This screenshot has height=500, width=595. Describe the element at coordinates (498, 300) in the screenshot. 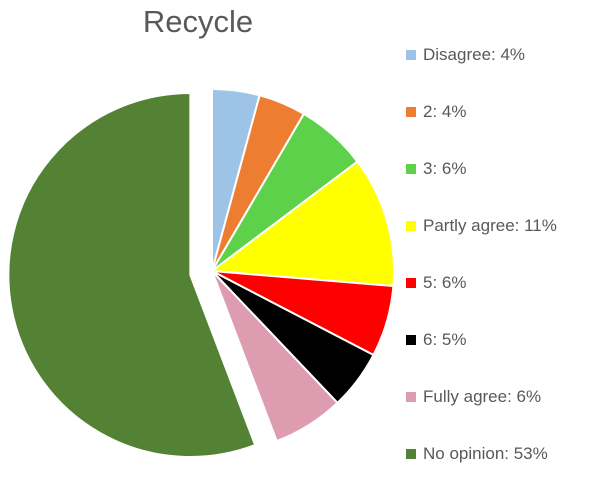

I see `legend-item-5: 5: 6%` at that location.